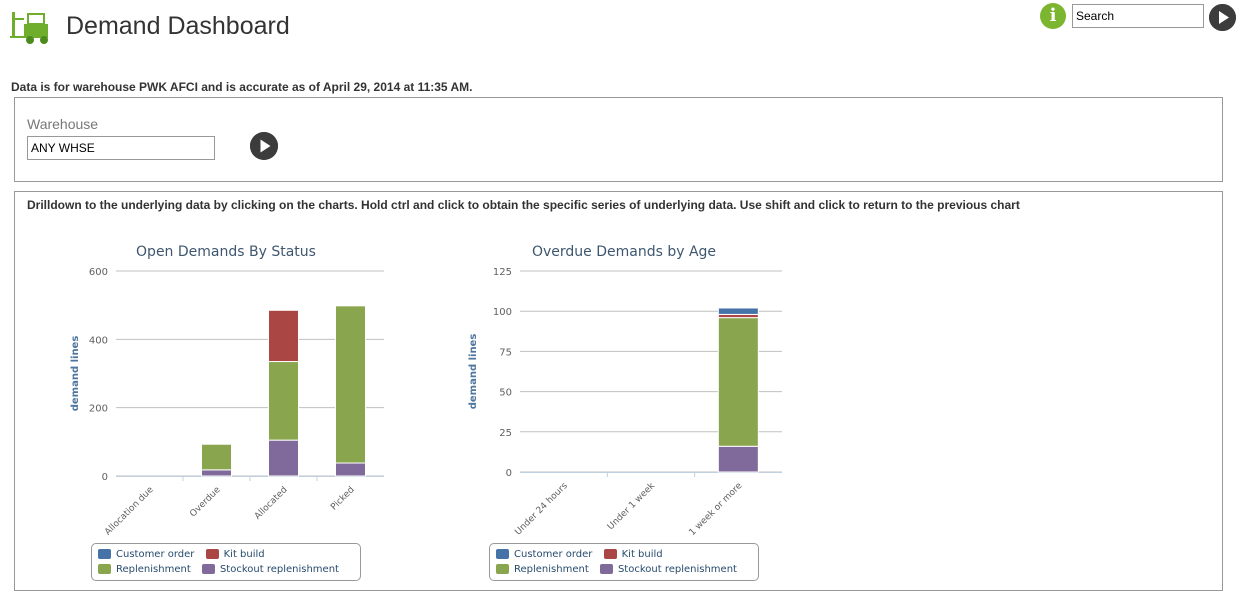  Describe the element at coordinates (618, 139) in the screenshot. I see `warehouse-filter-panel` at that location.